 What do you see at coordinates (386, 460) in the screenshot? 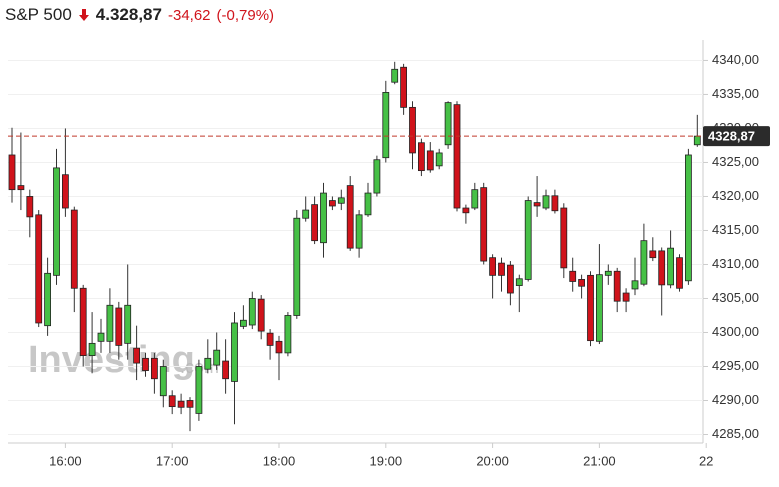
I see `x-tick-label: 19:00` at bounding box center [386, 460].